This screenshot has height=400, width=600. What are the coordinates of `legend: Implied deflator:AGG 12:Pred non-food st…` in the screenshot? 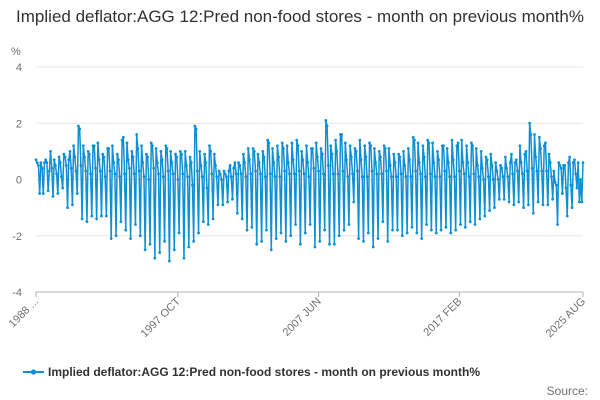 It's located at (251, 372).